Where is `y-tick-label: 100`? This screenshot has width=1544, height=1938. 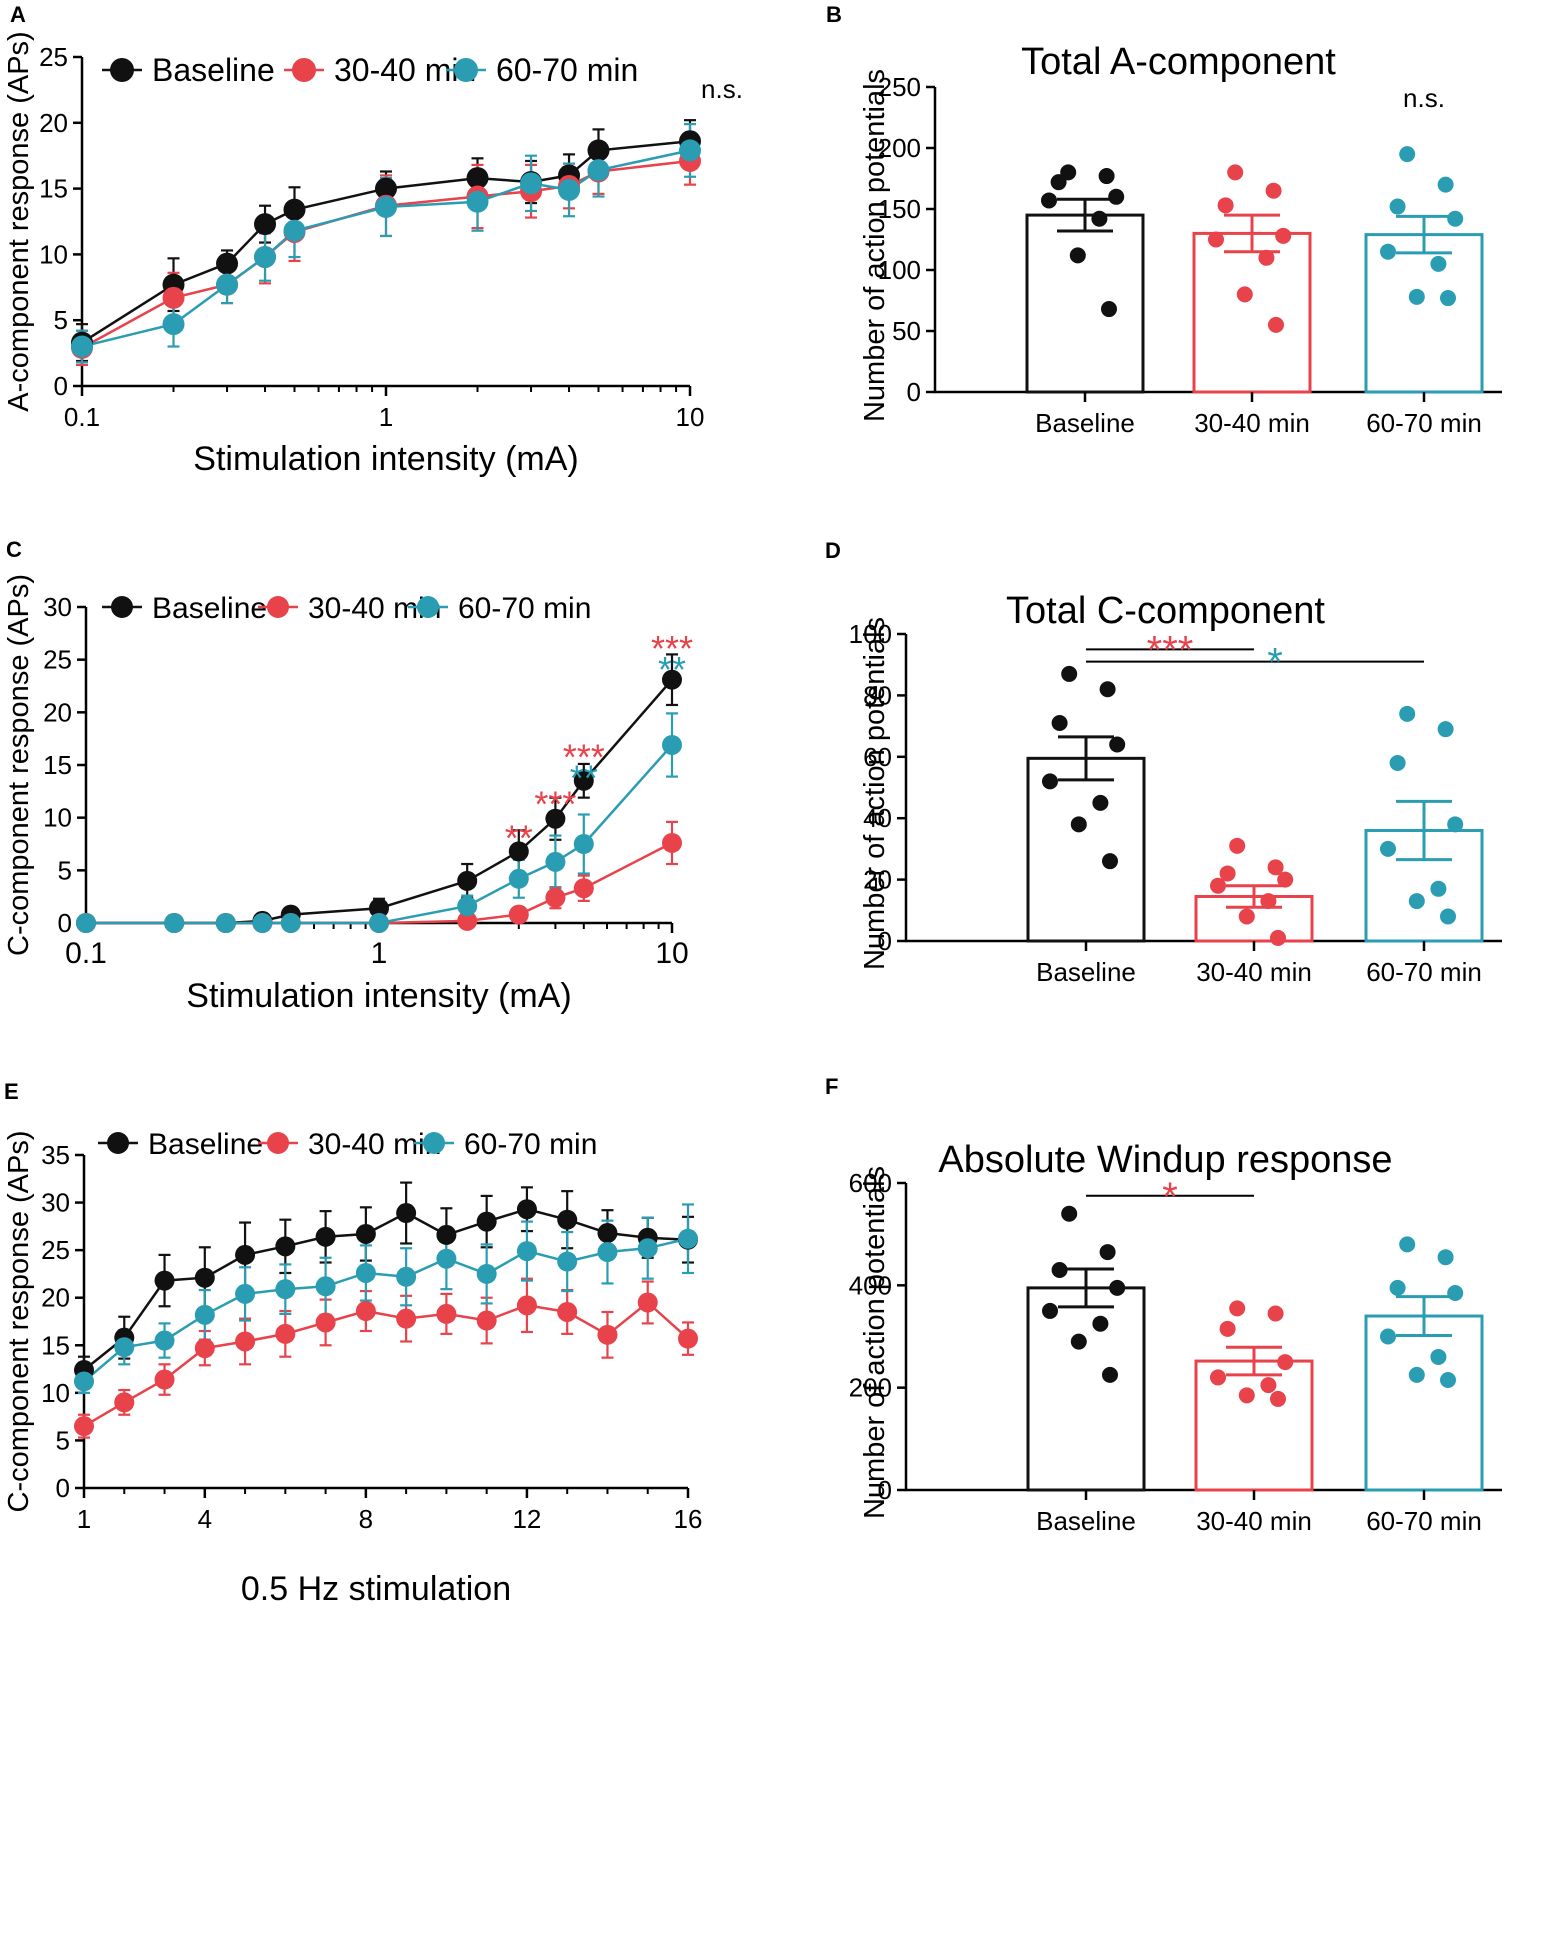 y-tick-label: 100 is located at coordinates (870, 634).